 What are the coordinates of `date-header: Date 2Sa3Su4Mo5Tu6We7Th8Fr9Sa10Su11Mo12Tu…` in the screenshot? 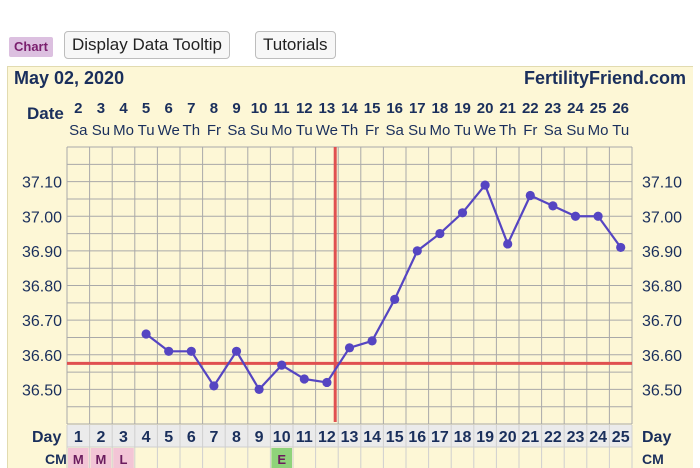 It's located at (328, 119).